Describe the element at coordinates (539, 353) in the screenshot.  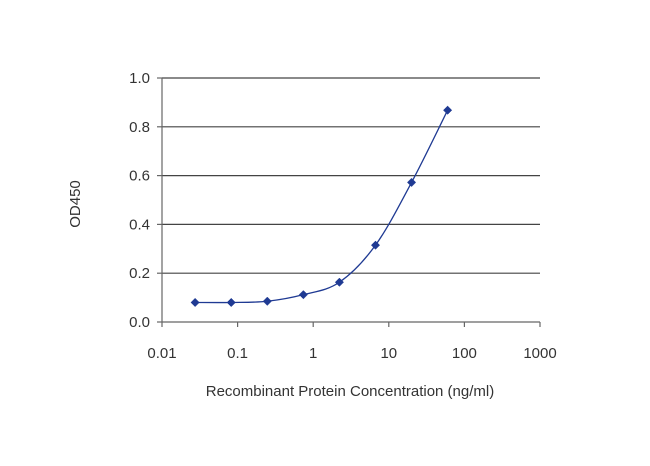
I see `x-tick-label-5: 1000` at that location.